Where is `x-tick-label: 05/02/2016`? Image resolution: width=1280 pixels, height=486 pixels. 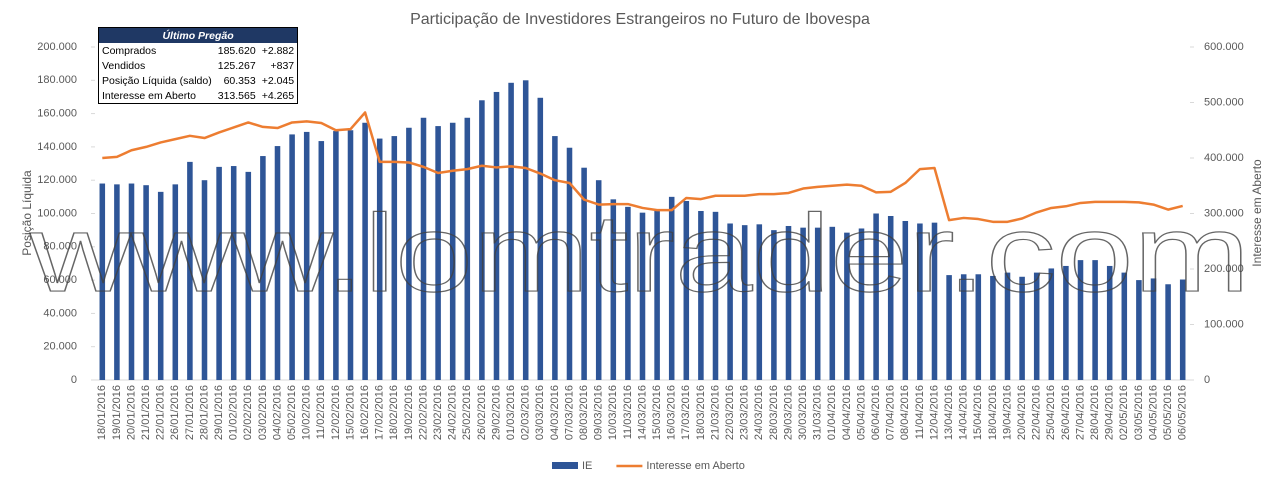
x-tick-label: 05/02/2016 is located at coordinates (292, 412).